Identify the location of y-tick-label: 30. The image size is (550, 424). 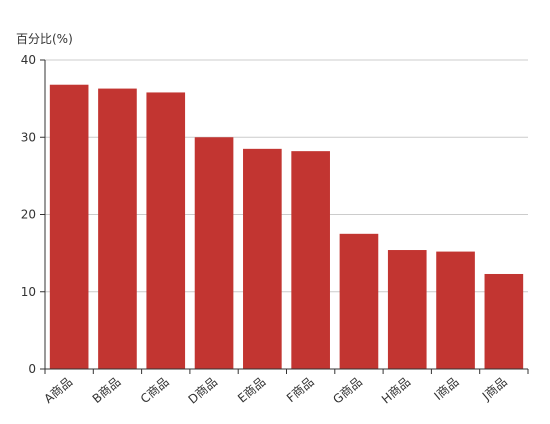
(28, 137).